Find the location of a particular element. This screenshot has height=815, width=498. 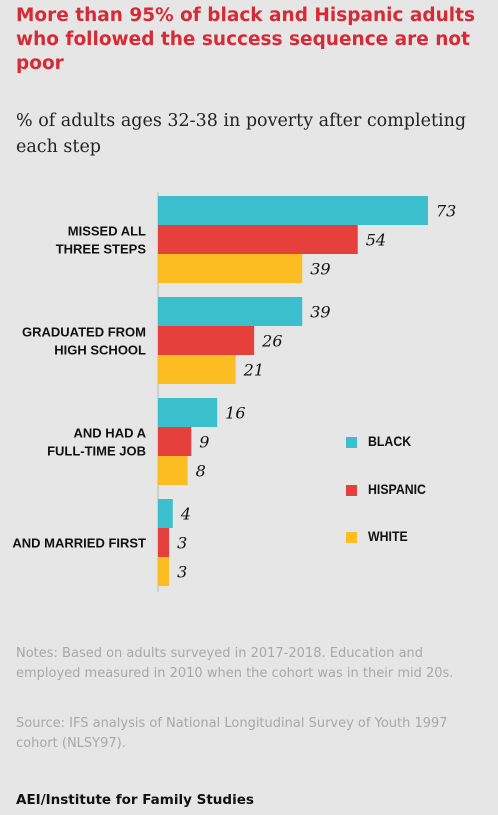

value-label-black-3: 4 is located at coordinates (185, 514).